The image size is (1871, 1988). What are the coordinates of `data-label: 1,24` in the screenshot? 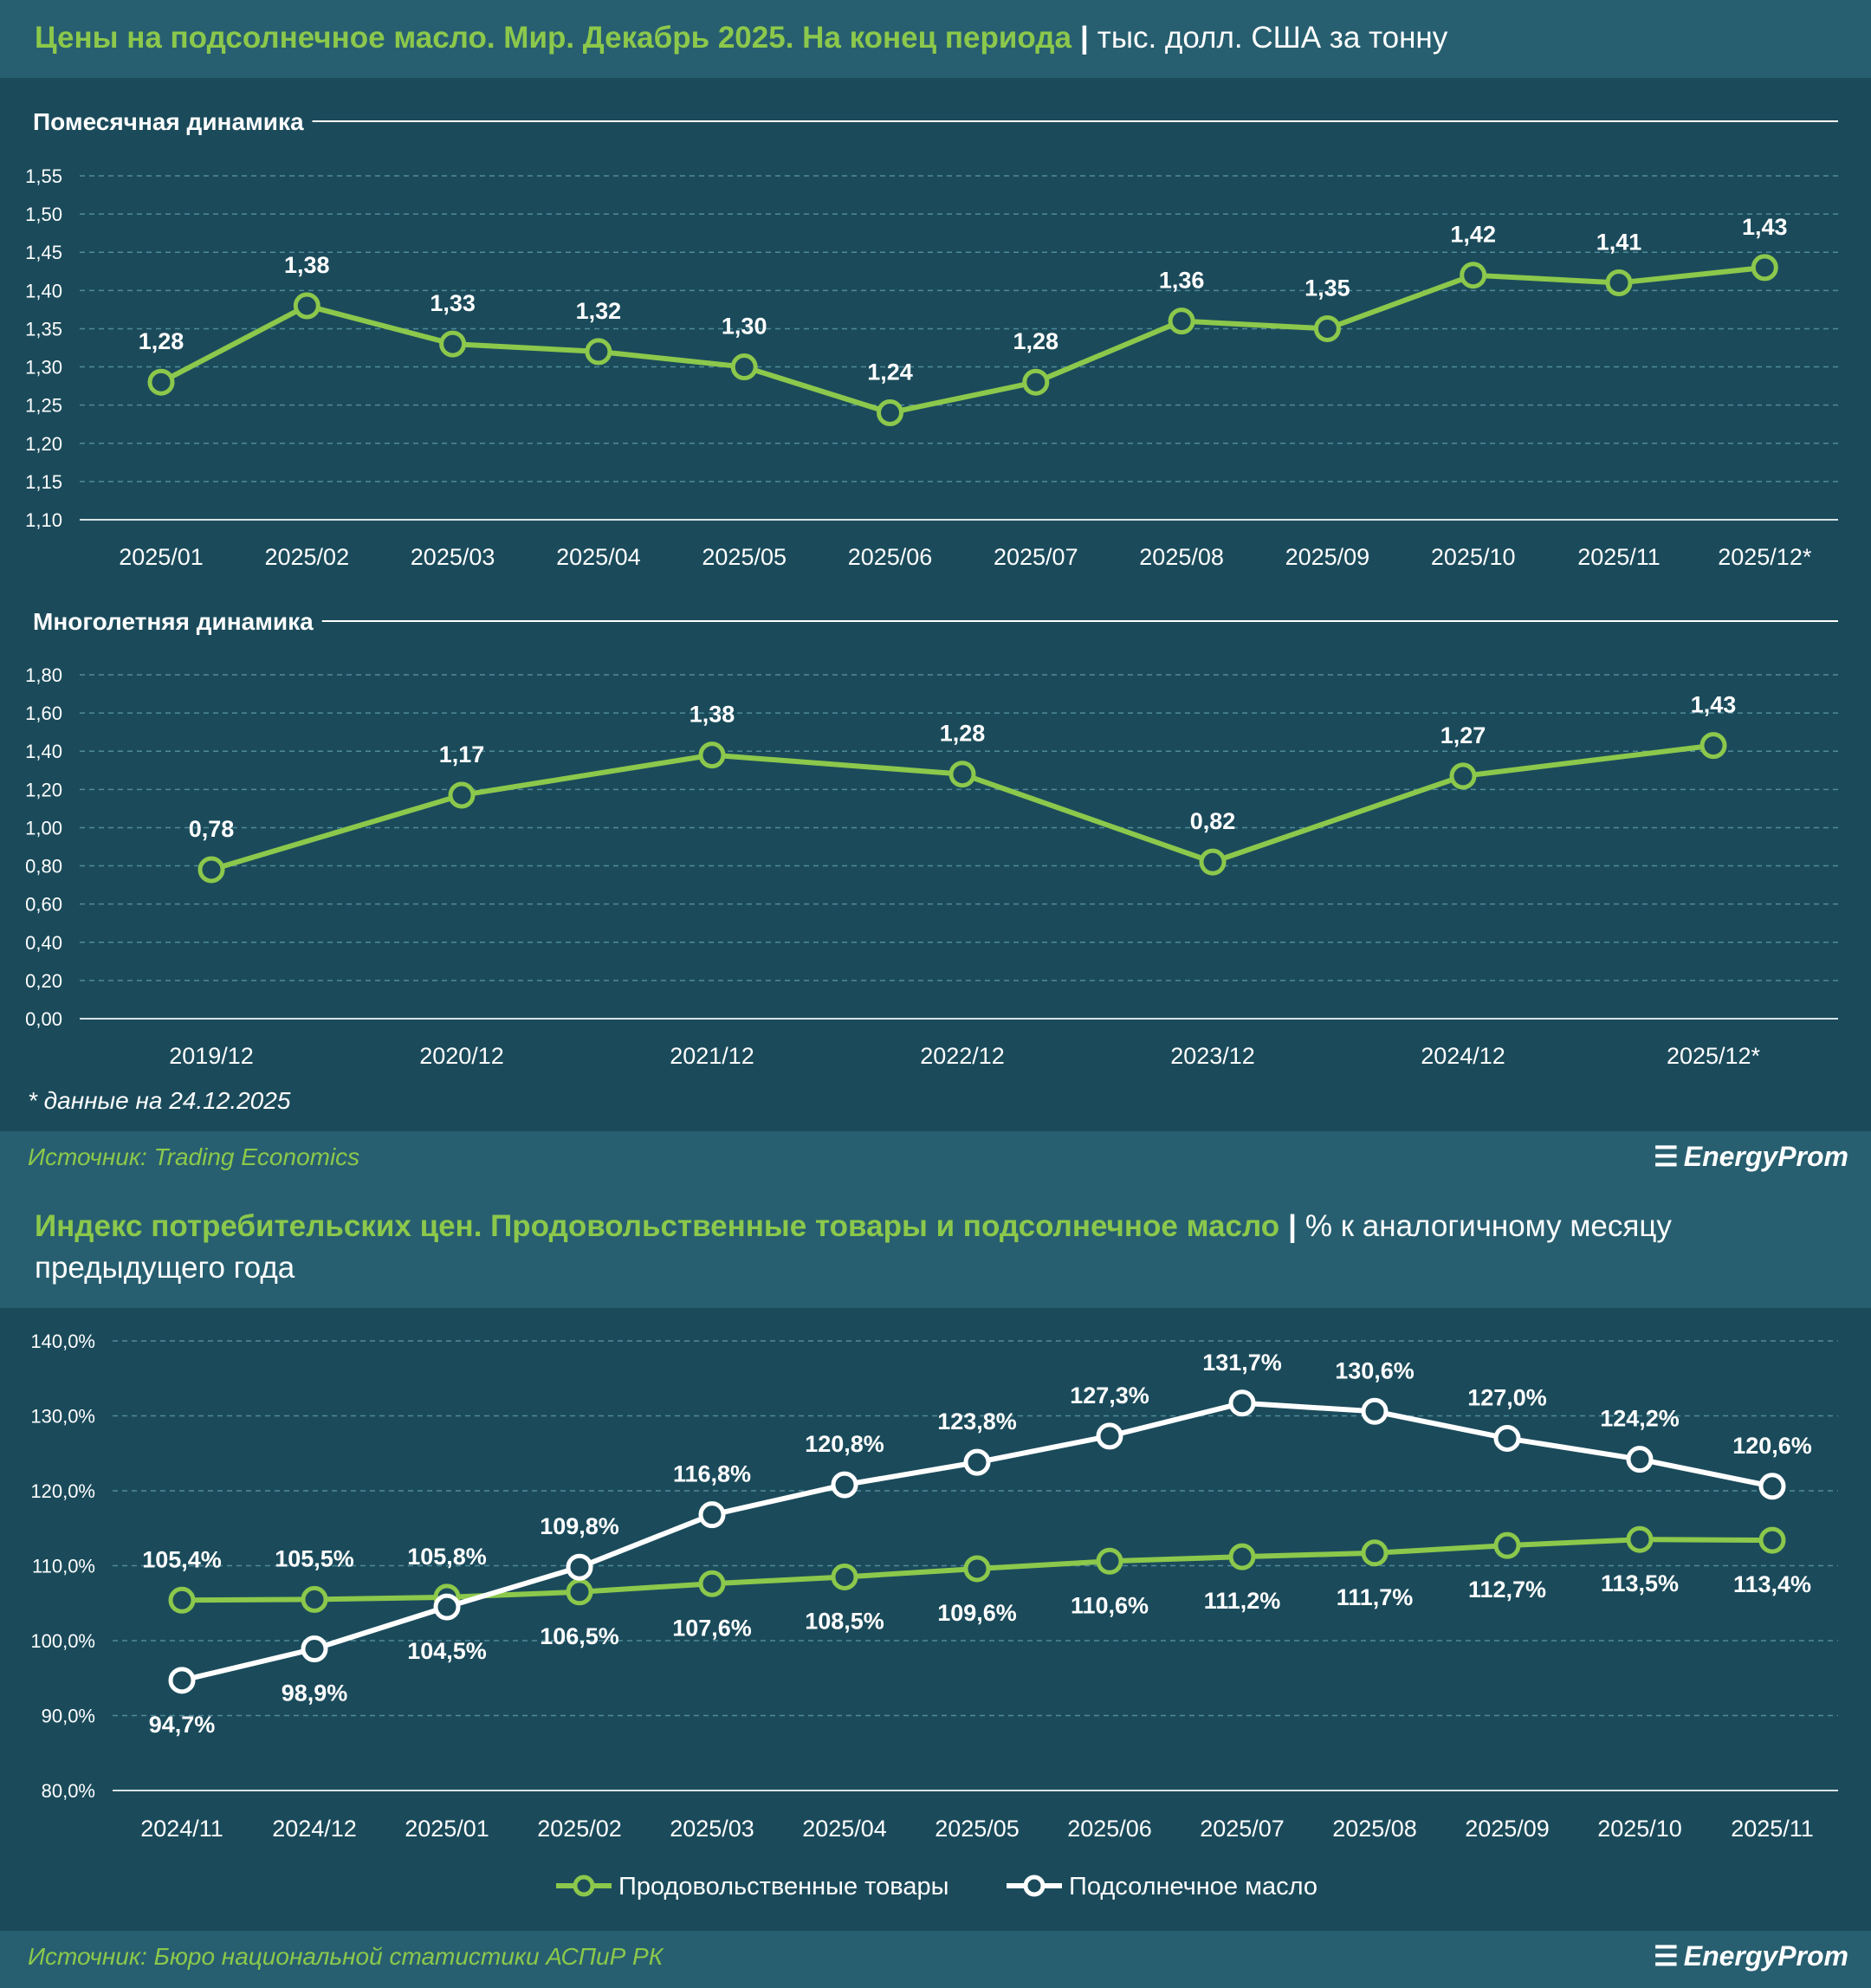 It's located at (890, 372).